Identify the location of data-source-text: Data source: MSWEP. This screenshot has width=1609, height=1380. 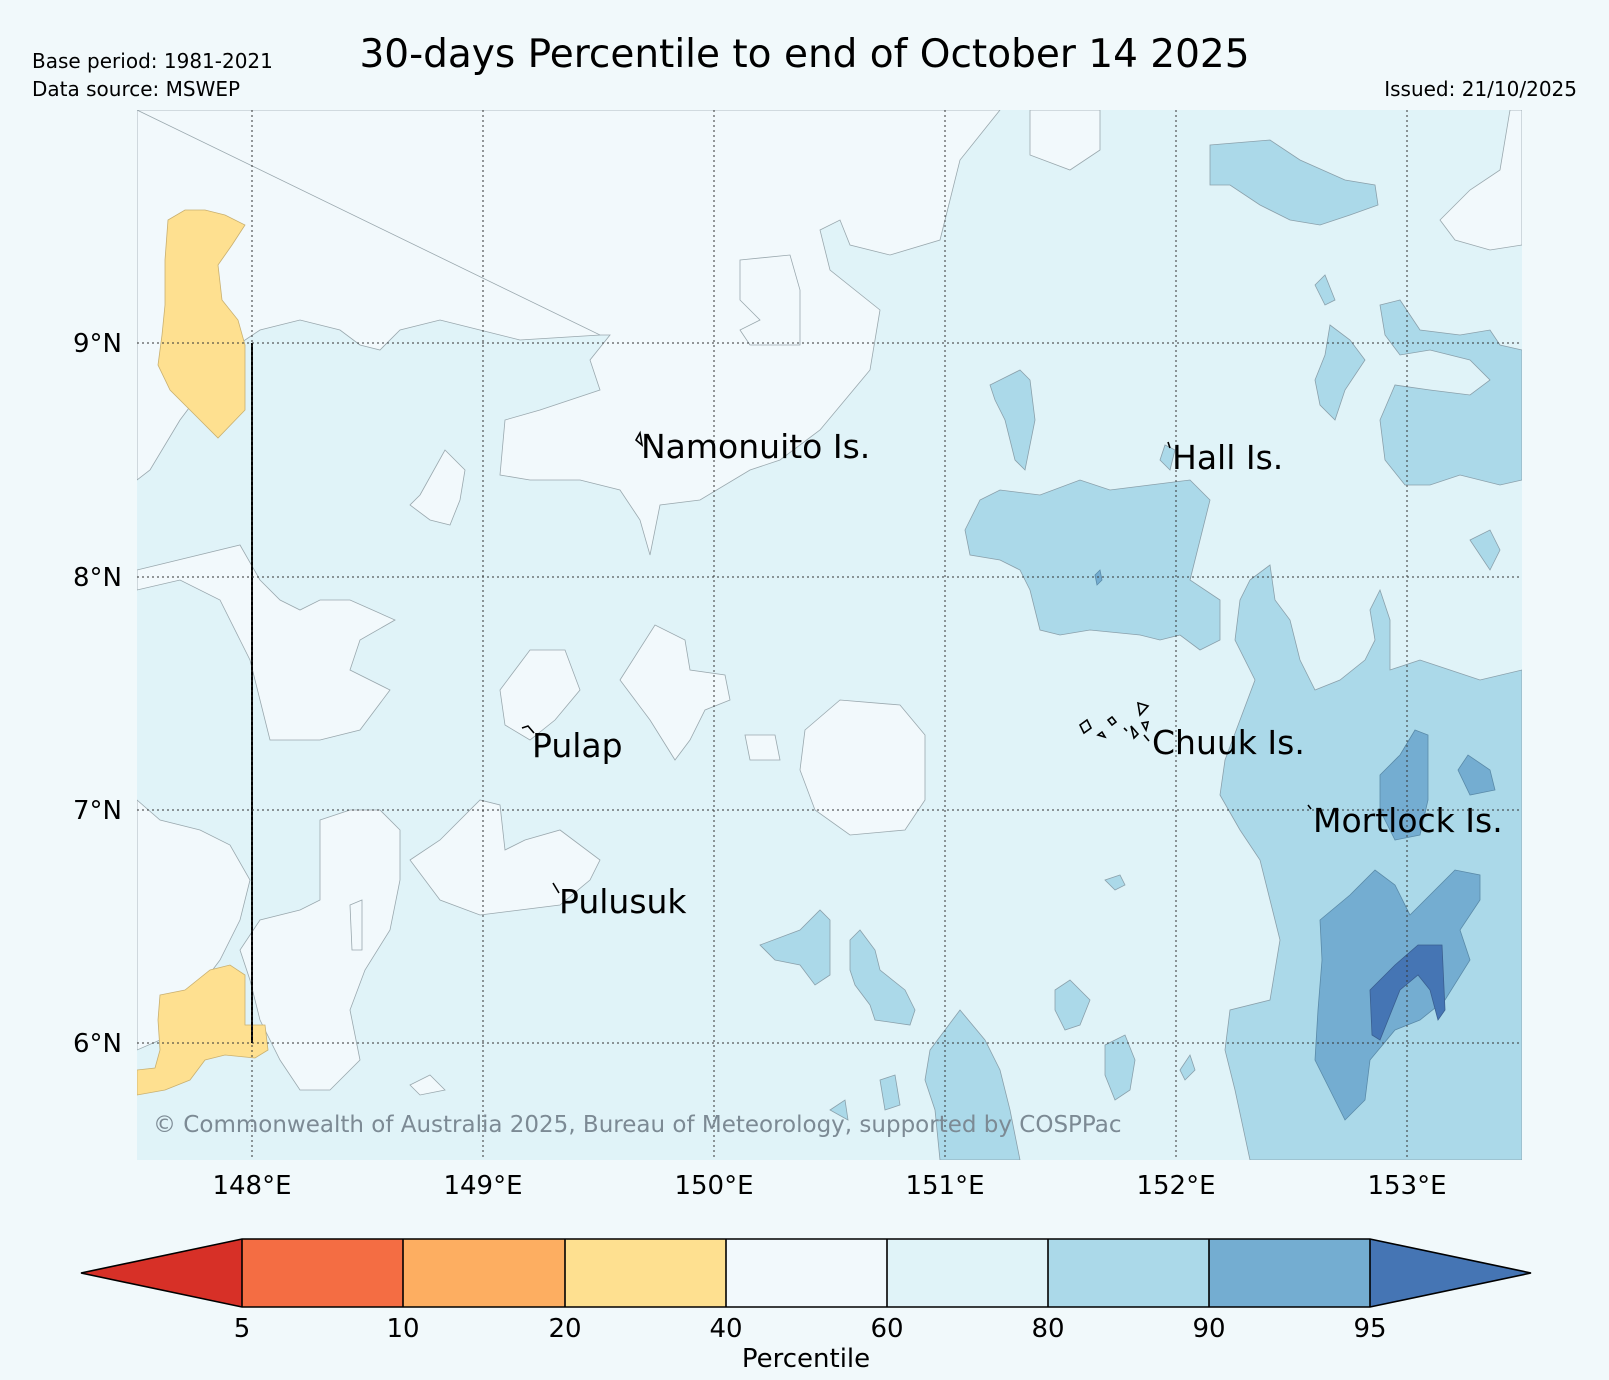
(136, 89).